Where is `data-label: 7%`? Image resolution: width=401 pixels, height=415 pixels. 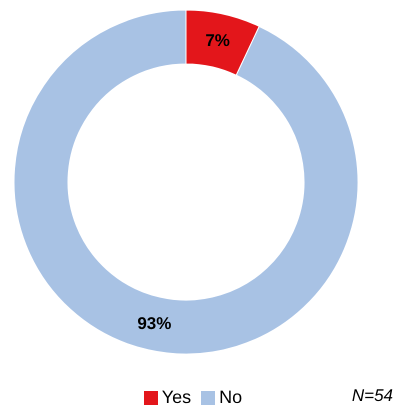 data-label: 7% is located at coordinates (217, 40).